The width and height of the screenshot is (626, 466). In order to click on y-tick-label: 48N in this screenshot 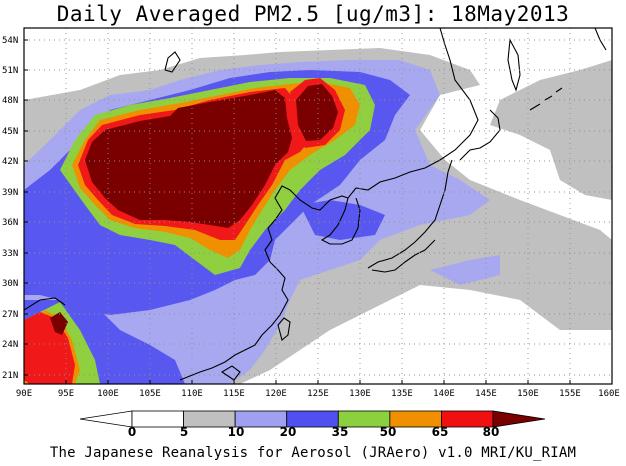, I will do `click(10, 101)`.